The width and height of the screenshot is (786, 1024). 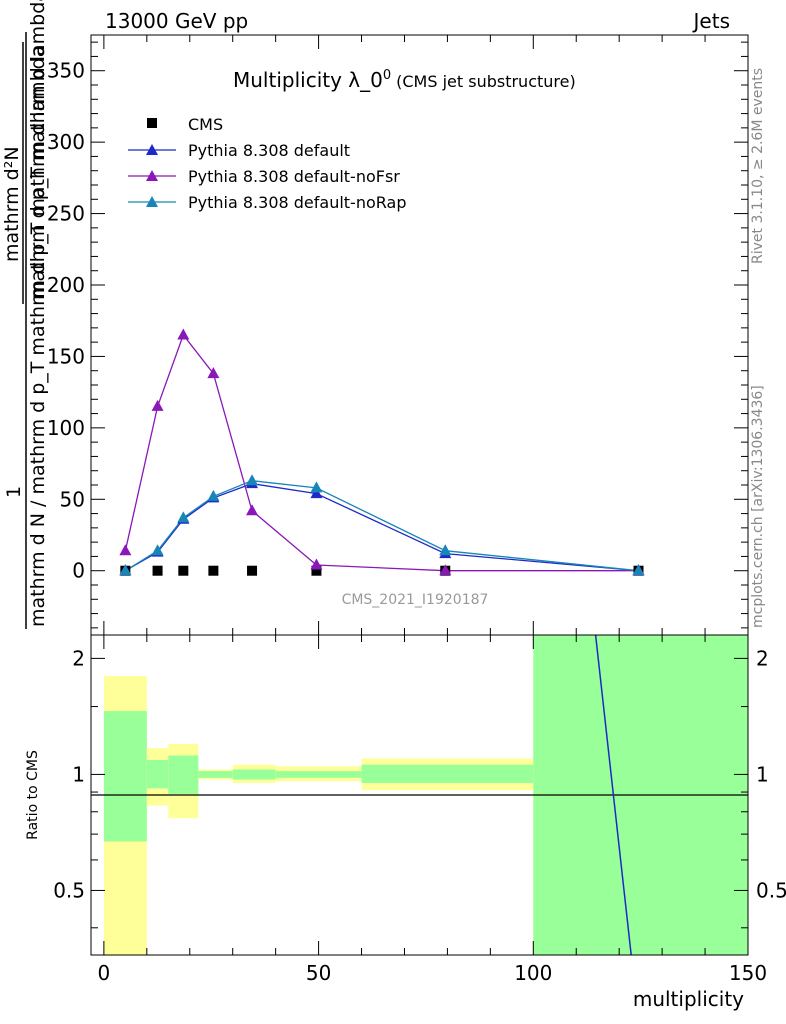 What do you see at coordinates (33, 795) in the screenshot?
I see `ratio-ylabel: Ratio to CMS` at bounding box center [33, 795].